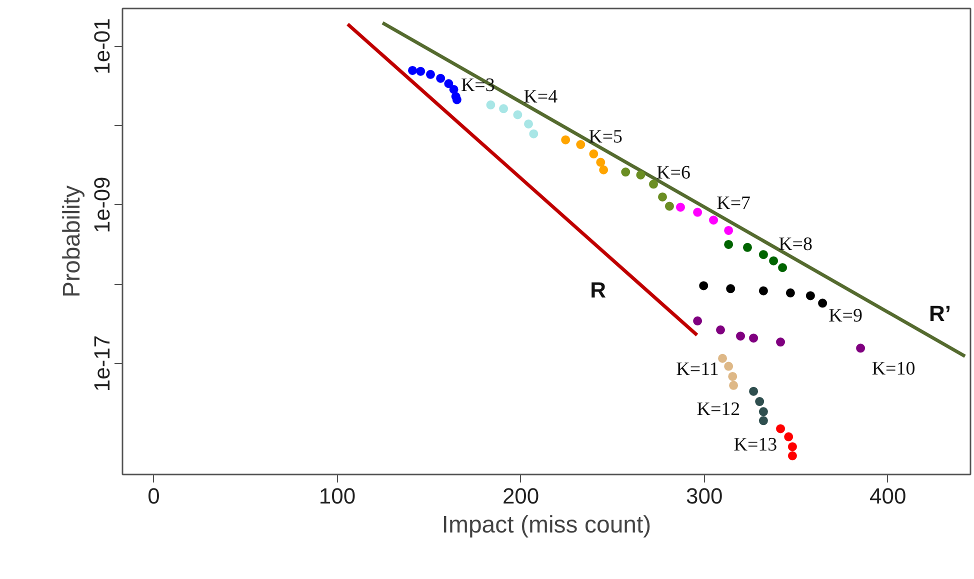  What do you see at coordinates (704, 496) in the screenshot?
I see `x-tick-label: 300` at bounding box center [704, 496].